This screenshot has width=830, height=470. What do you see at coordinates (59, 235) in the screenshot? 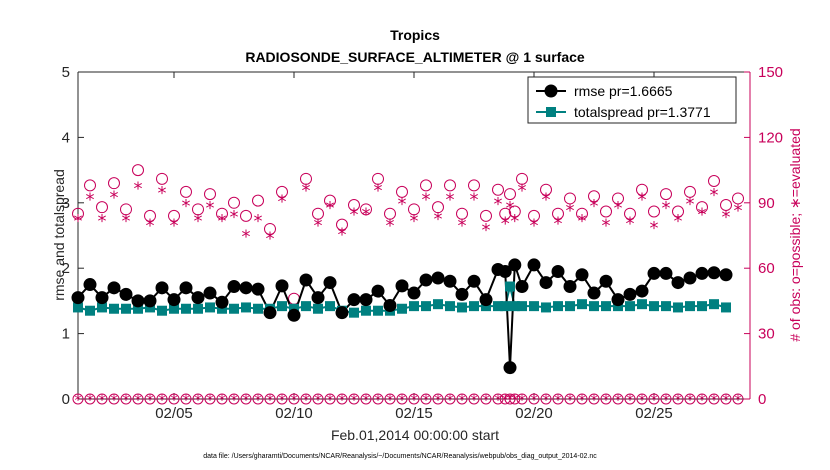
I see `y-axis-label-left: rmse and totalspread` at bounding box center [59, 235].